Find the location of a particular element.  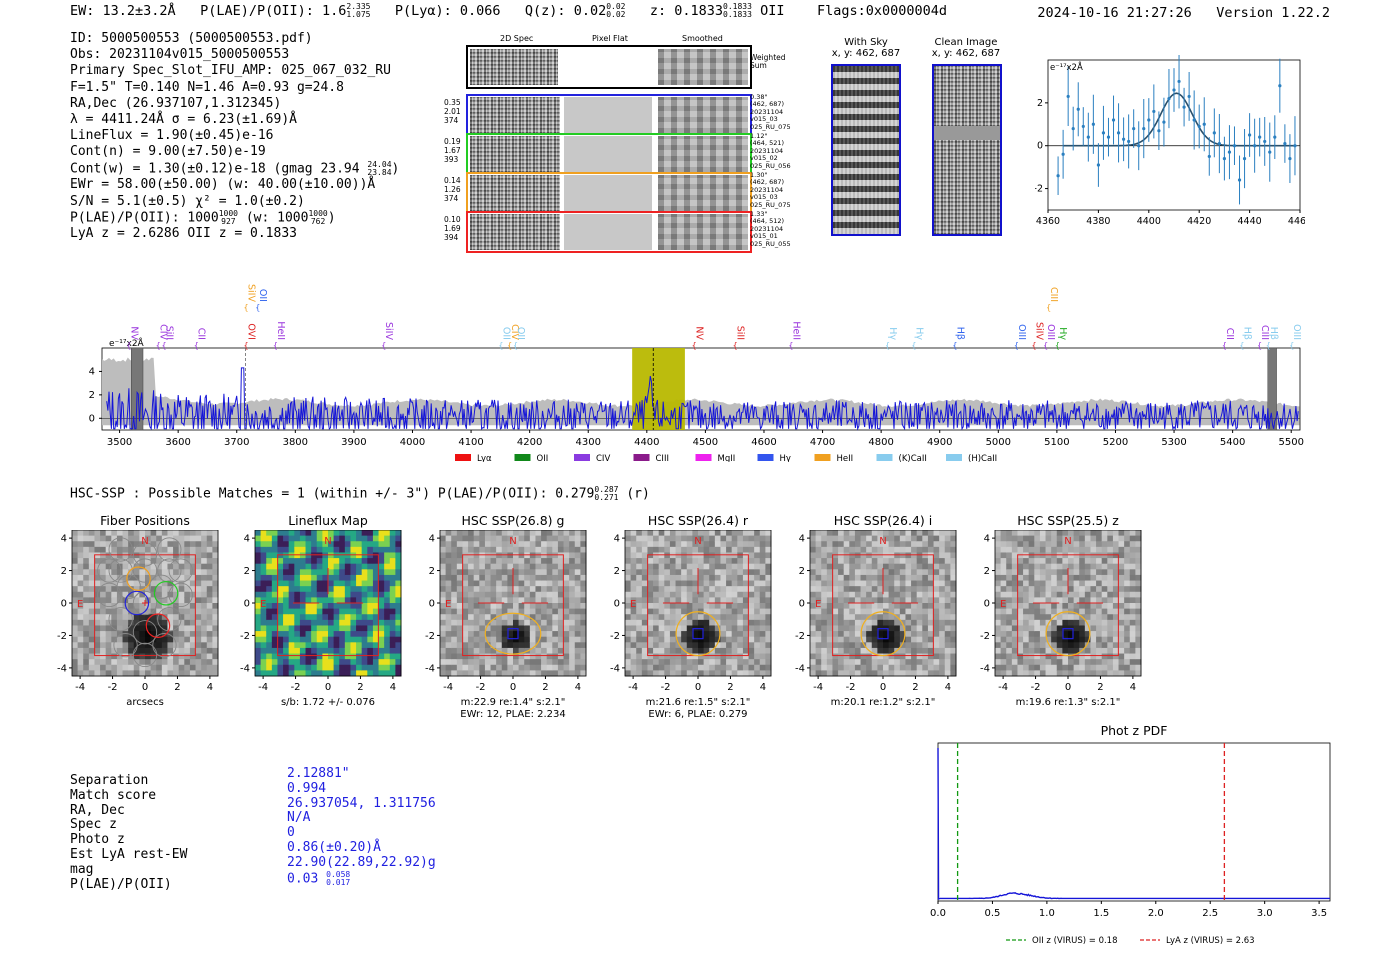

match-label-radec: RA, Dec is located at coordinates (97, 810).